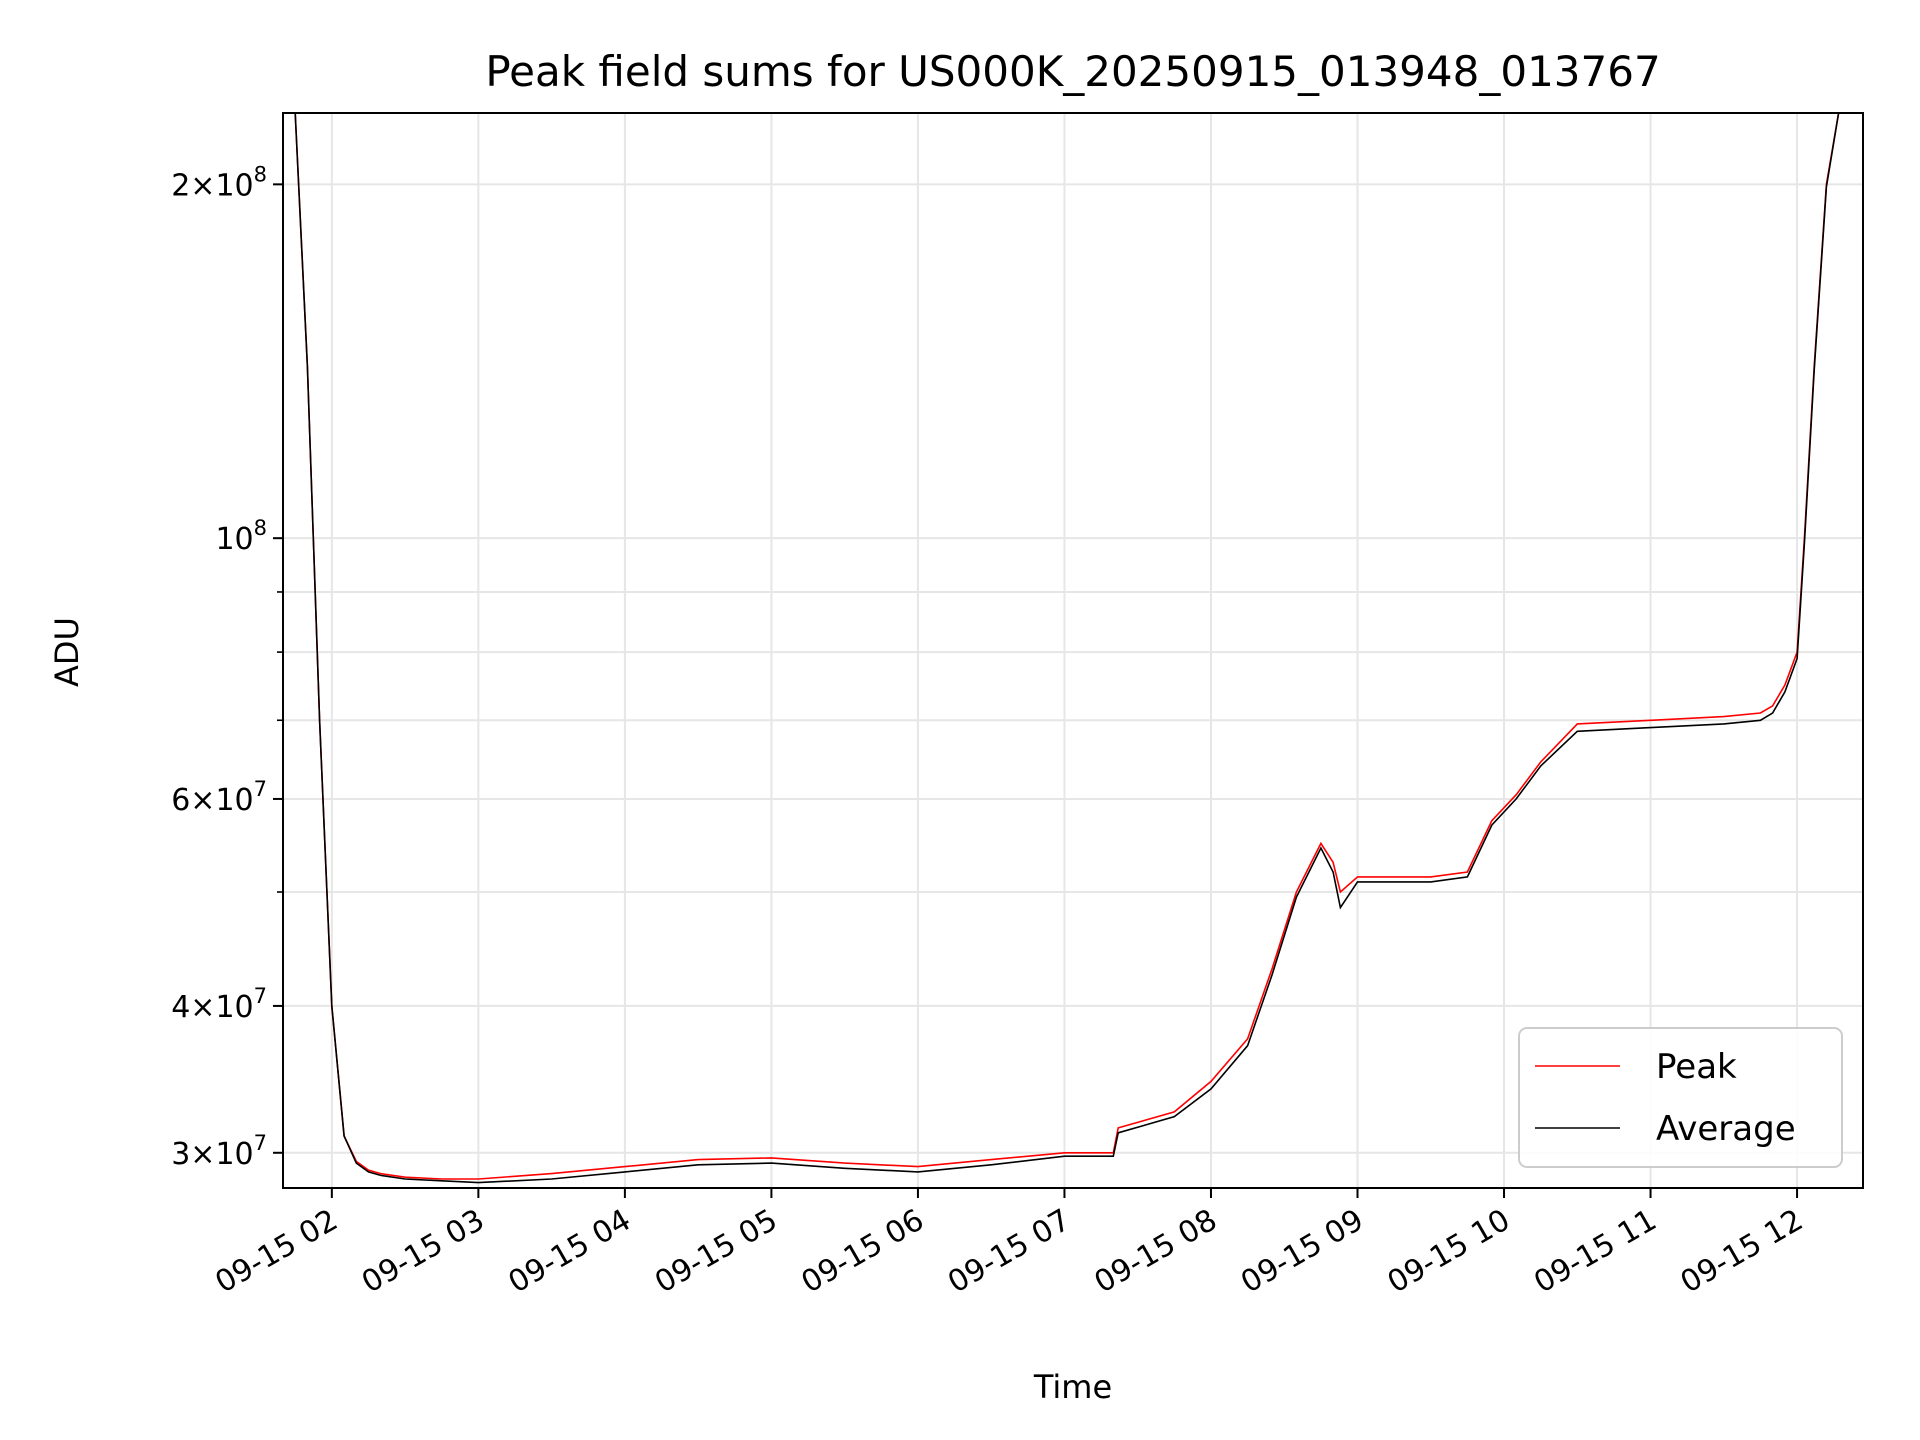 This screenshot has height=1440, width=1920. What do you see at coordinates (219, 797) in the screenshot?
I see `y-tick-label: 6×107` at bounding box center [219, 797].